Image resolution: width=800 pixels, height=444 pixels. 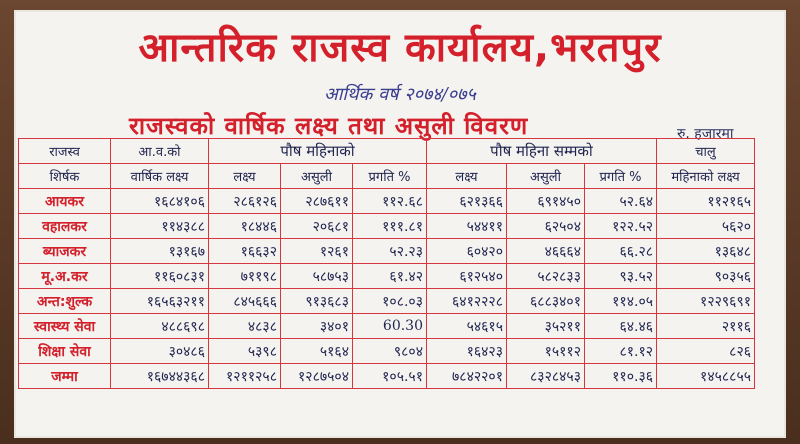 I want to click on month-progress-cell: ११२.६८, so click(x=389, y=201).